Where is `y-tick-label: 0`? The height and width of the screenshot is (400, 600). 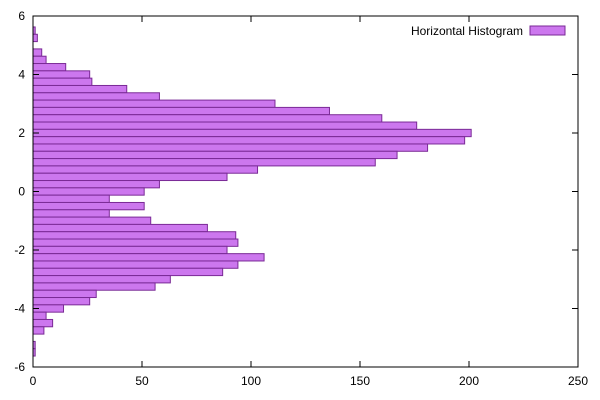
y-tick-label: 0 is located at coordinates (21, 192).